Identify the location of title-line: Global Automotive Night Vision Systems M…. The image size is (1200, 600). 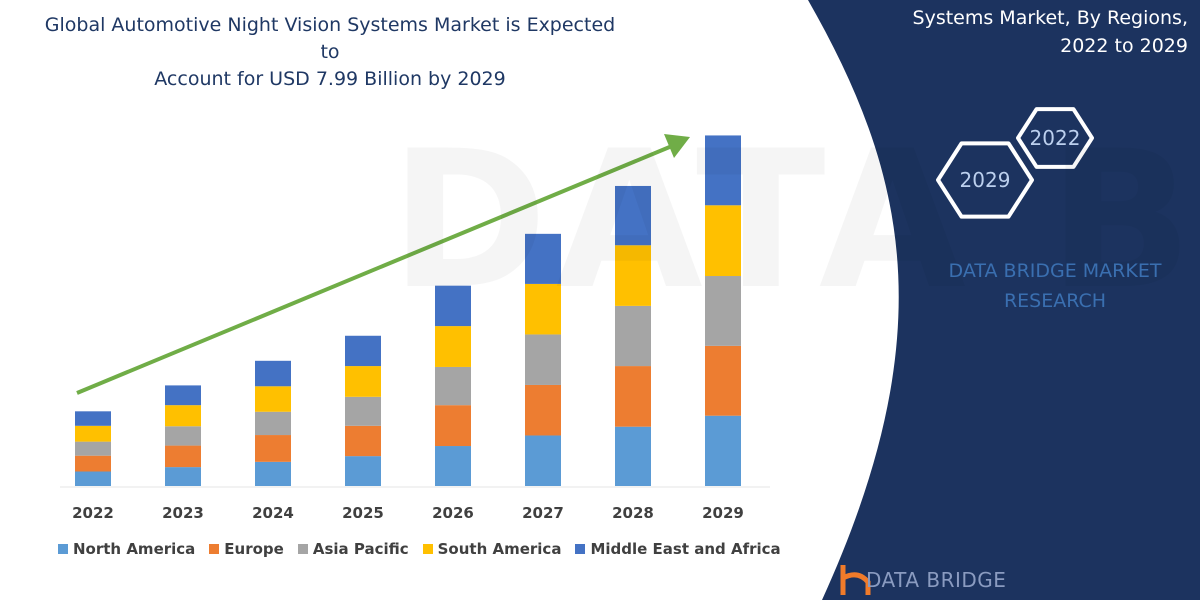
(330, 38).